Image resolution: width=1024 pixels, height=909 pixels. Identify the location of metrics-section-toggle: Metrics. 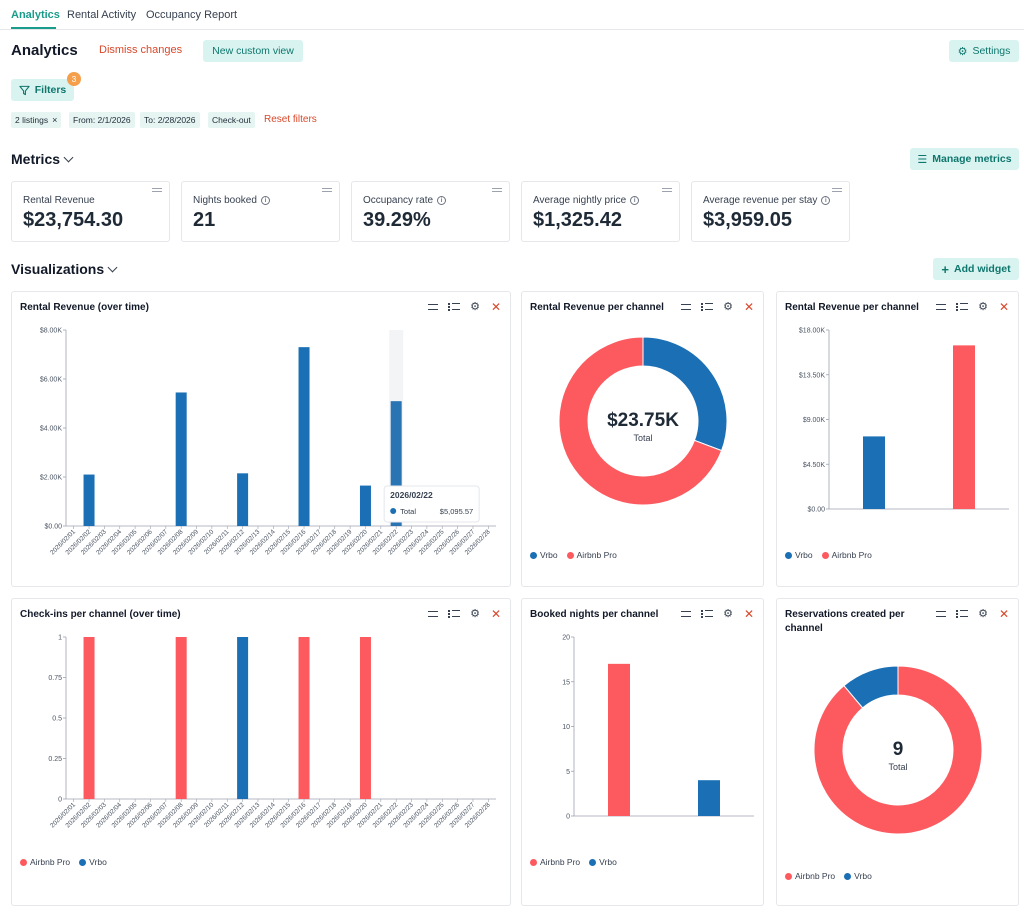
(42, 159).